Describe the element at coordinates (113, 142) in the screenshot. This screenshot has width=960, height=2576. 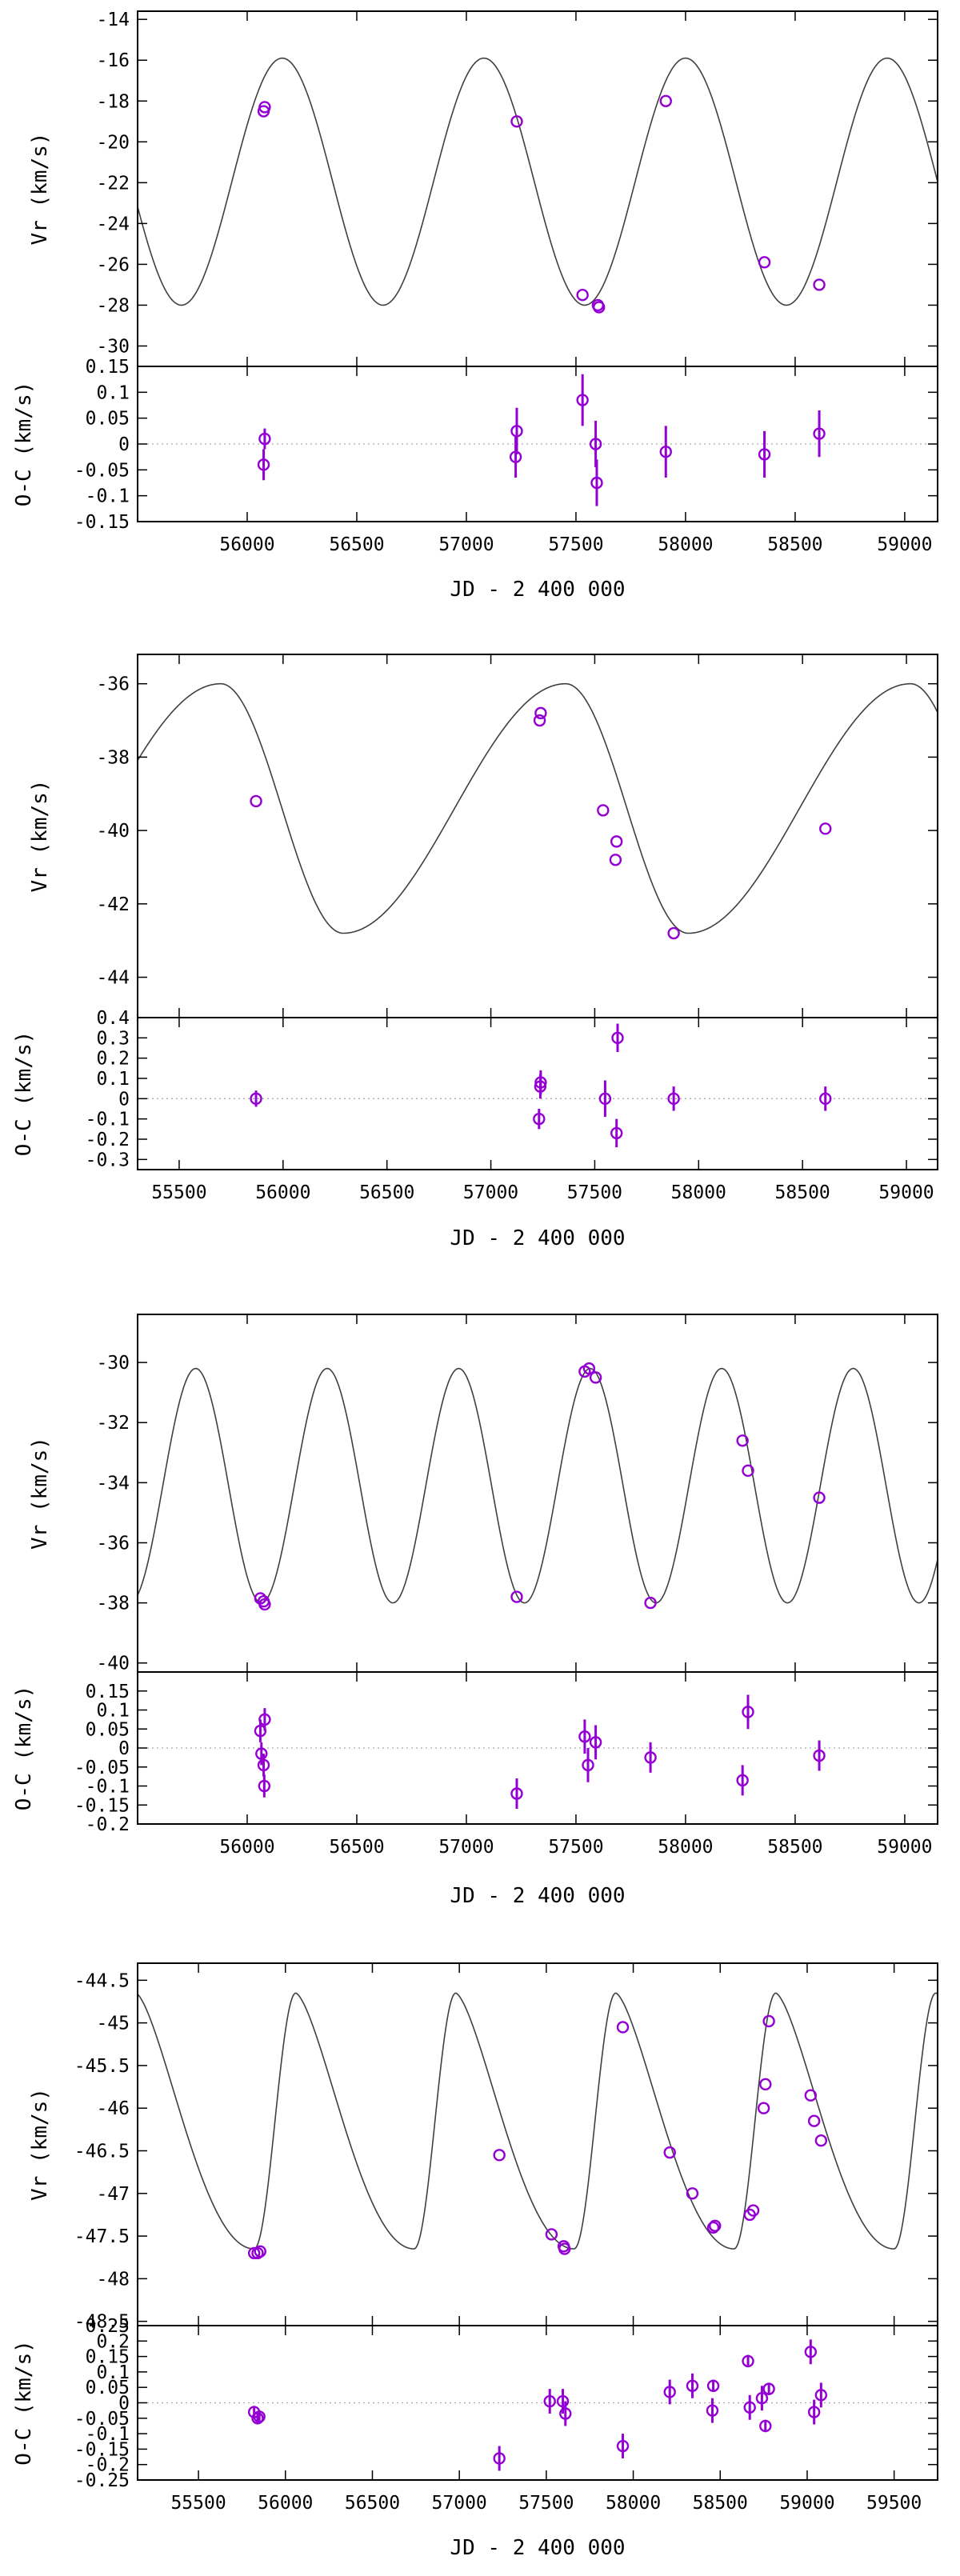
I see `y-tick-label: -20` at that location.